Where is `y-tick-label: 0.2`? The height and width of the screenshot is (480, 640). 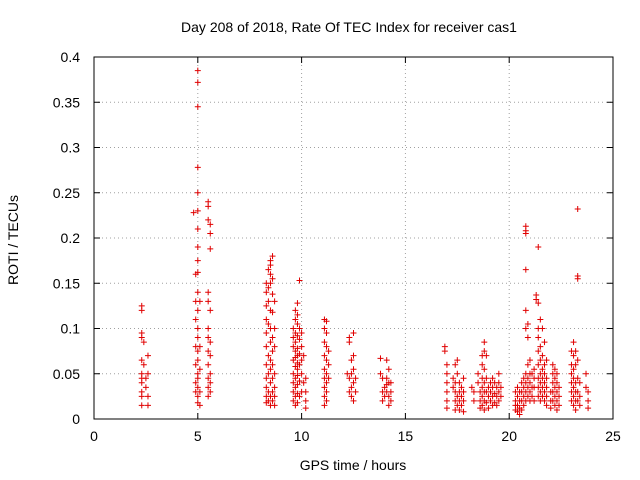 y-tick-label: 0.2 is located at coordinates (71, 238).